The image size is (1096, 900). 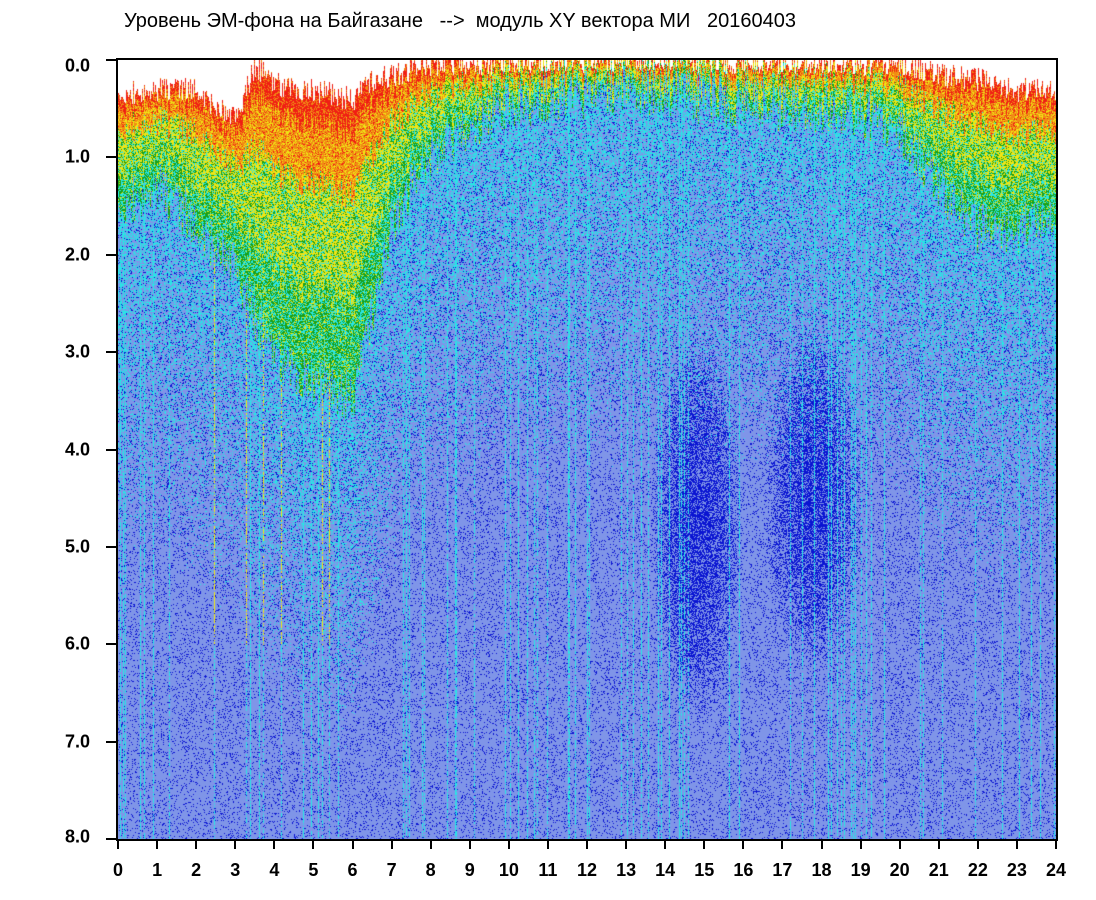 What do you see at coordinates (77, 156) in the screenshot?
I see `y-tick-label: 1.0` at bounding box center [77, 156].